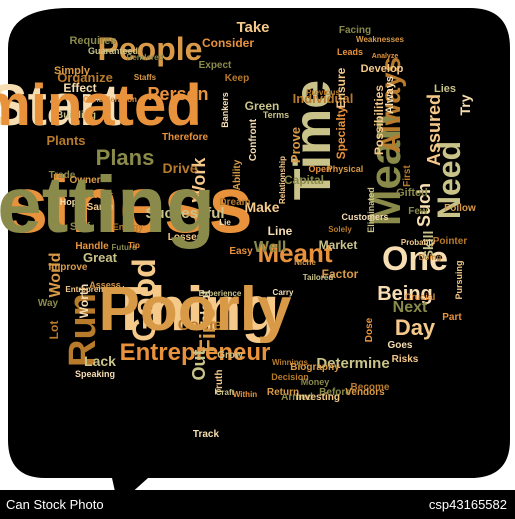 Image resolution: width=515 pixels, height=519 pixels. Describe the element at coordinates (313, 140) in the screenshot. I see `word-cloud-word-time: Time` at that location.